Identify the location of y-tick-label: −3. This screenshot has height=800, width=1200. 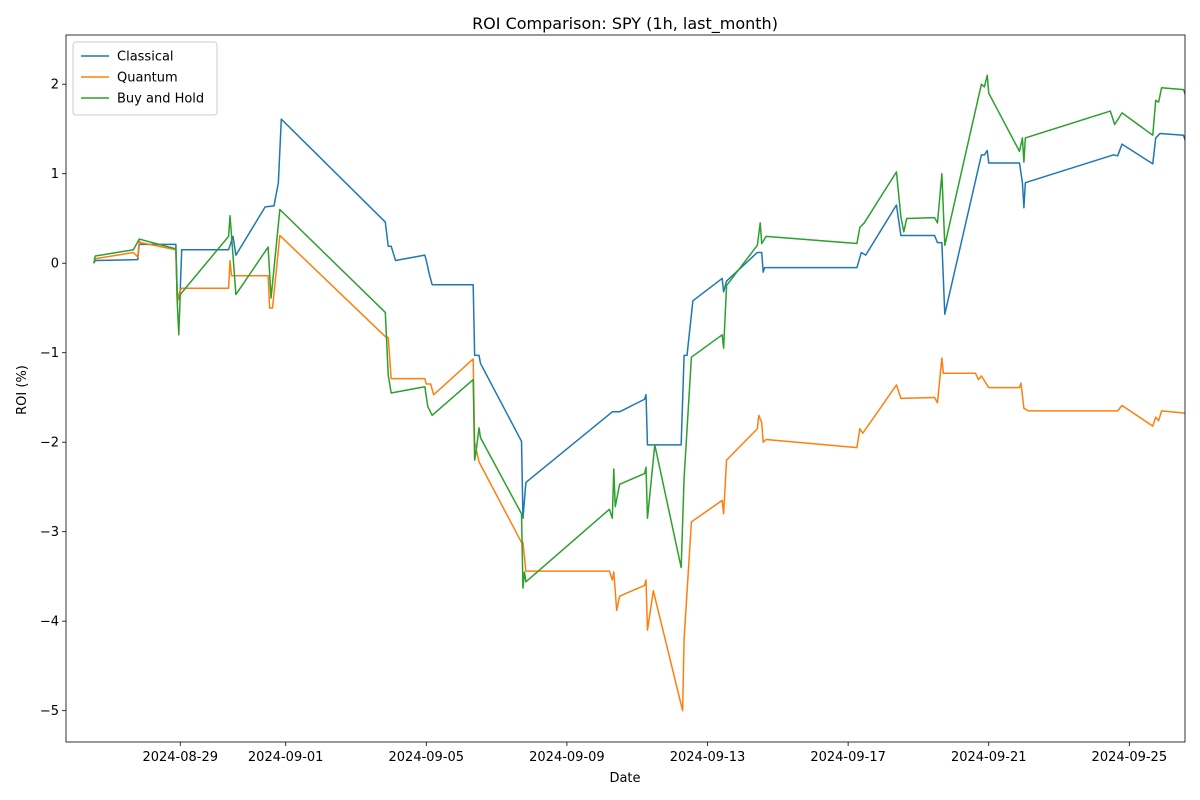
(49, 532).